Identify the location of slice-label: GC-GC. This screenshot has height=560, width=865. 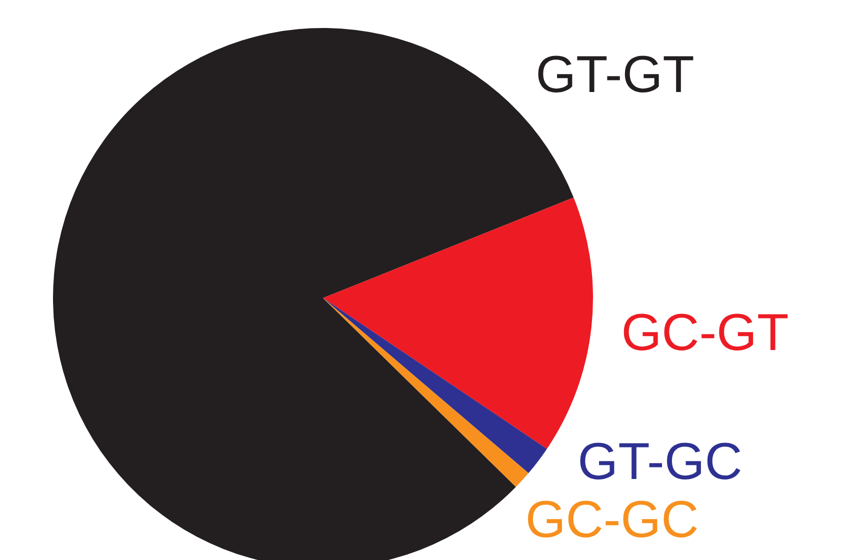
(612, 520).